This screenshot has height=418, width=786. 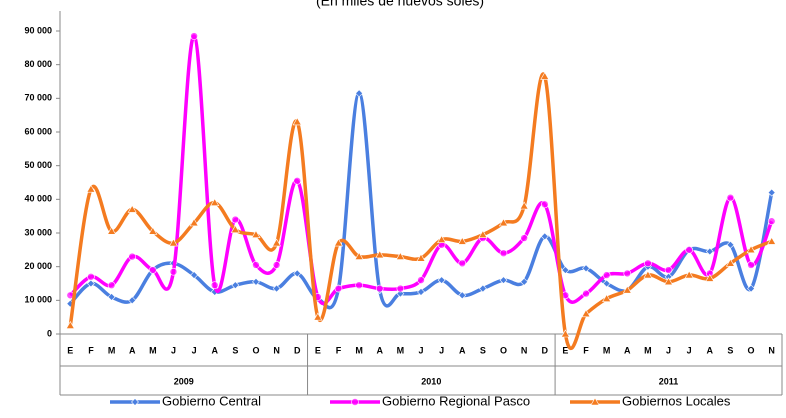 What do you see at coordinates (38, 131) in the screenshot?
I see `y-tick-label: 60 000` at bounding box center [38, 131].